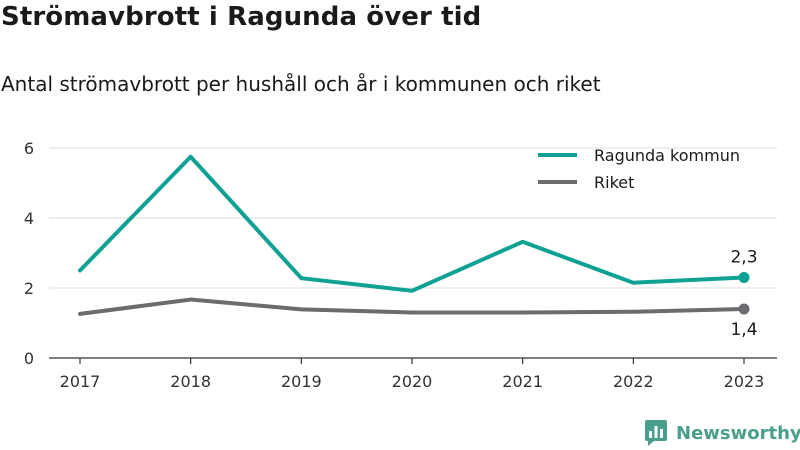  I want to click on brand-logo: Newsworthy, so click(722, 433).